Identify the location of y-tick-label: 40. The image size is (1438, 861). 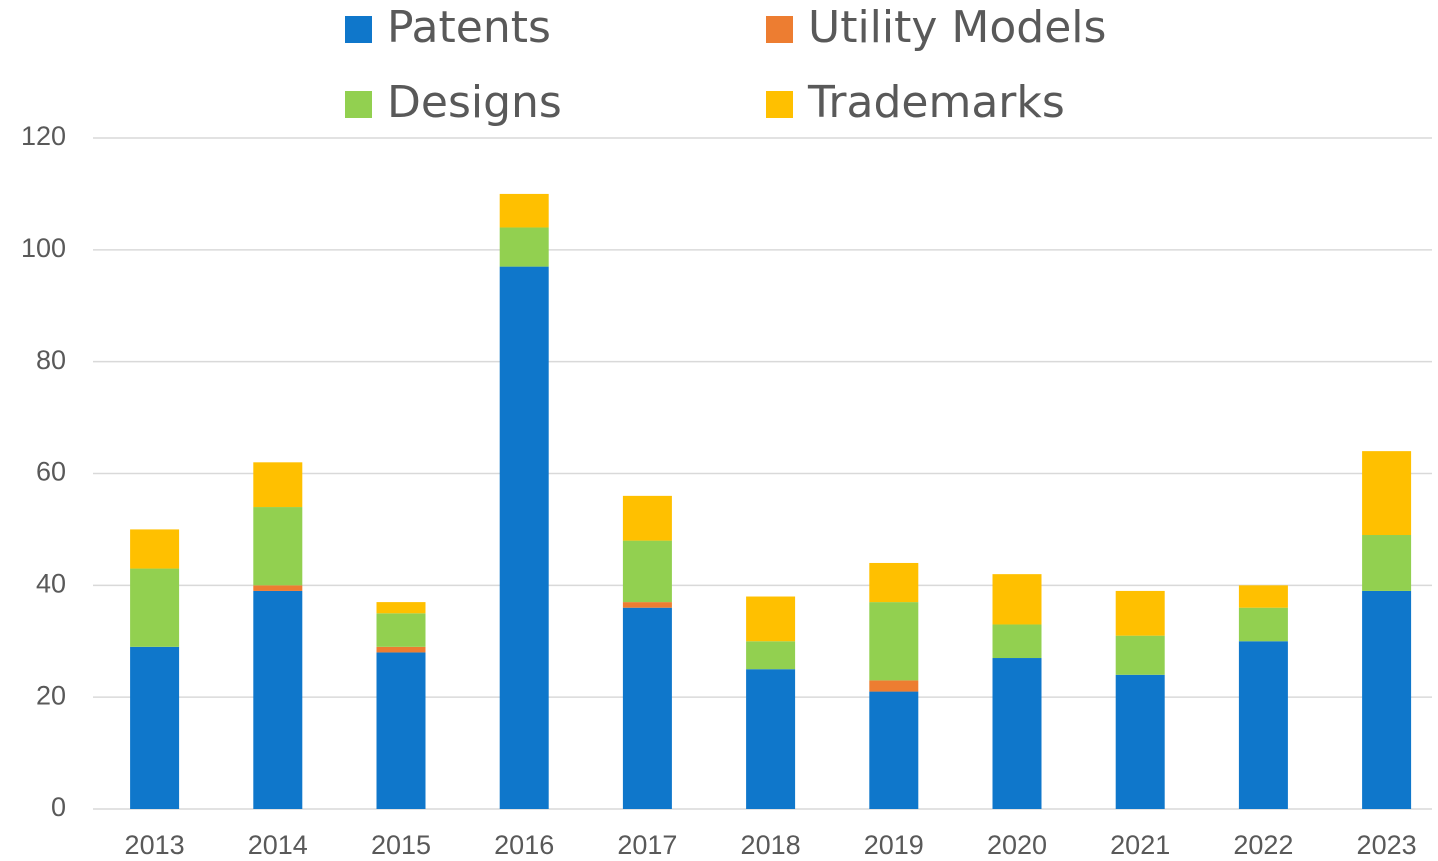
(51, 583).